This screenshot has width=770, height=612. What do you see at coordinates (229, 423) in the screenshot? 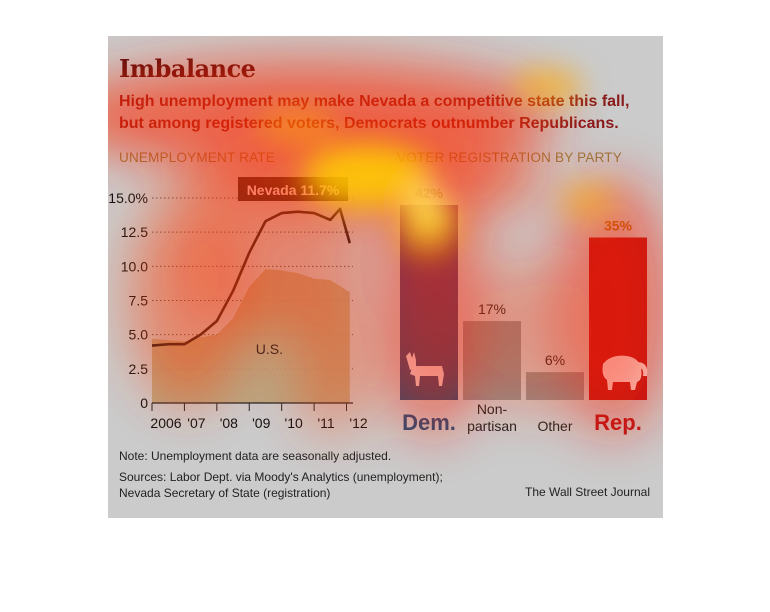
I see `x-tick-label: '08` at bounding box center [229, 423].